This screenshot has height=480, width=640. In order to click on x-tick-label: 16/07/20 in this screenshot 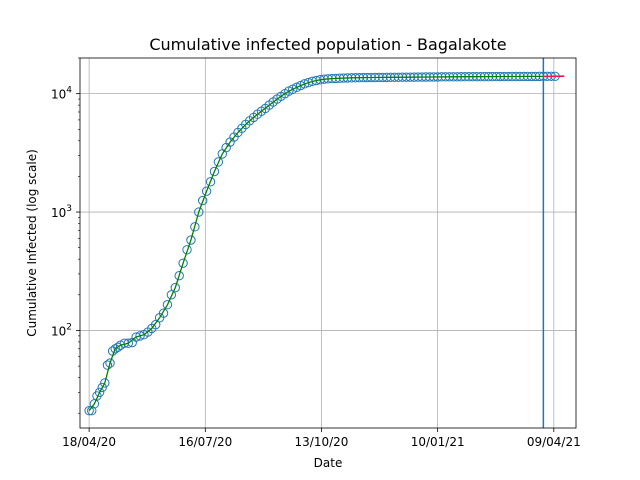, I will do `click(205, 442)`.